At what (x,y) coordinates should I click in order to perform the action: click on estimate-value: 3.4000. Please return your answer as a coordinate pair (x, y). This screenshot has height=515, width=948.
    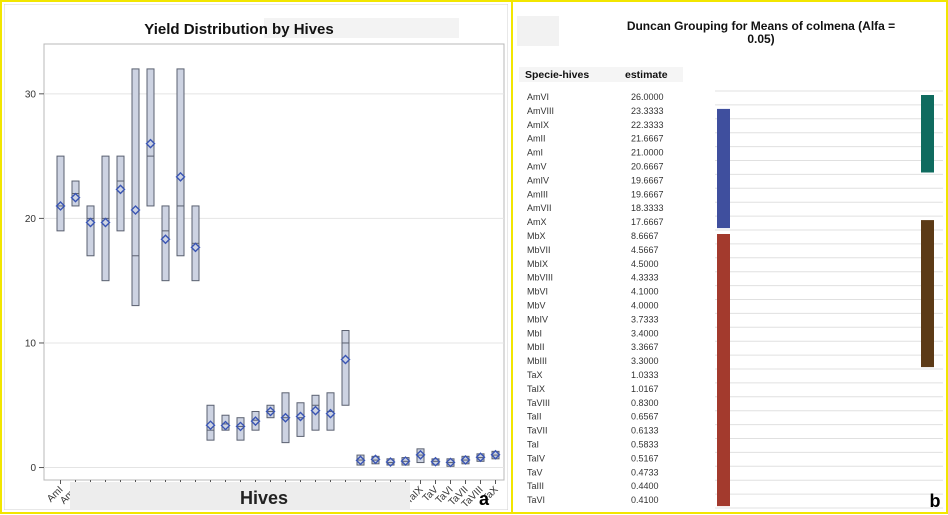
    Looking at the image, I should click on (645, 333).